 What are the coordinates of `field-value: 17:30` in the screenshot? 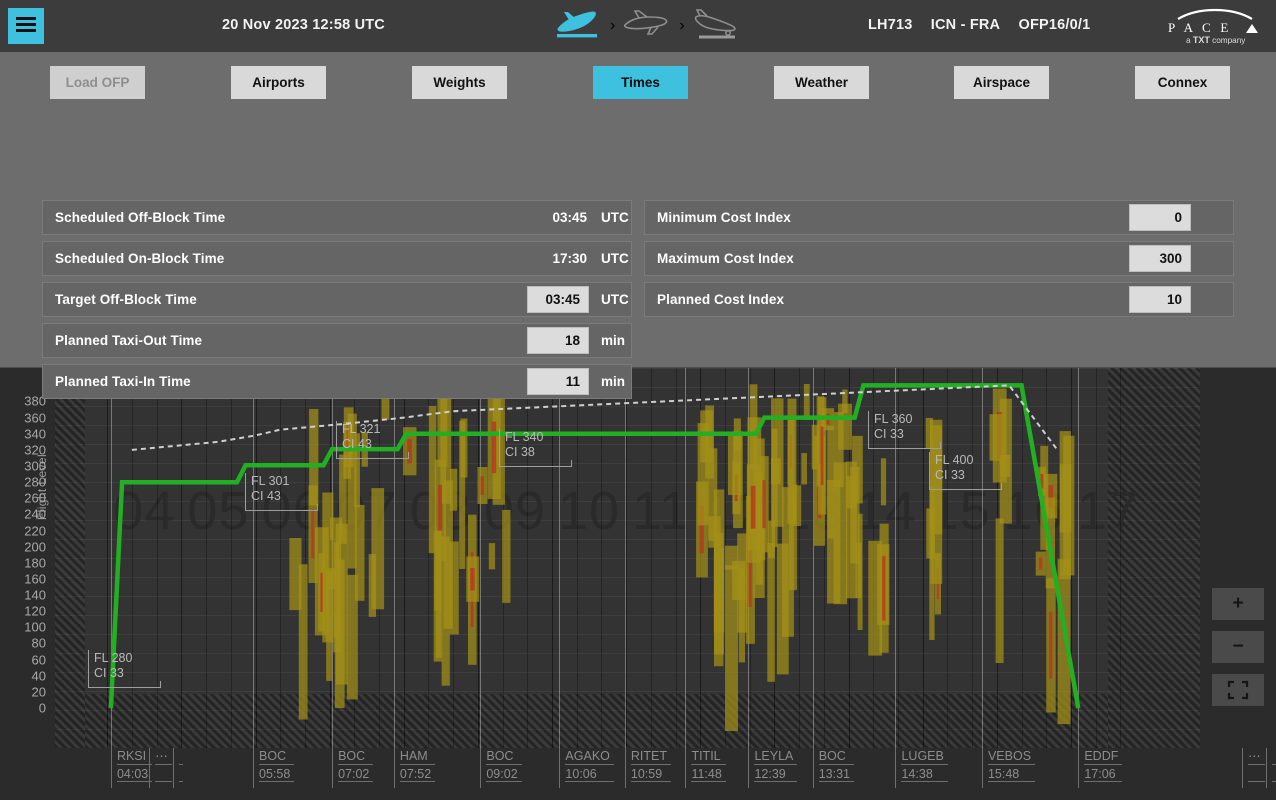 It's located at (569, 258).